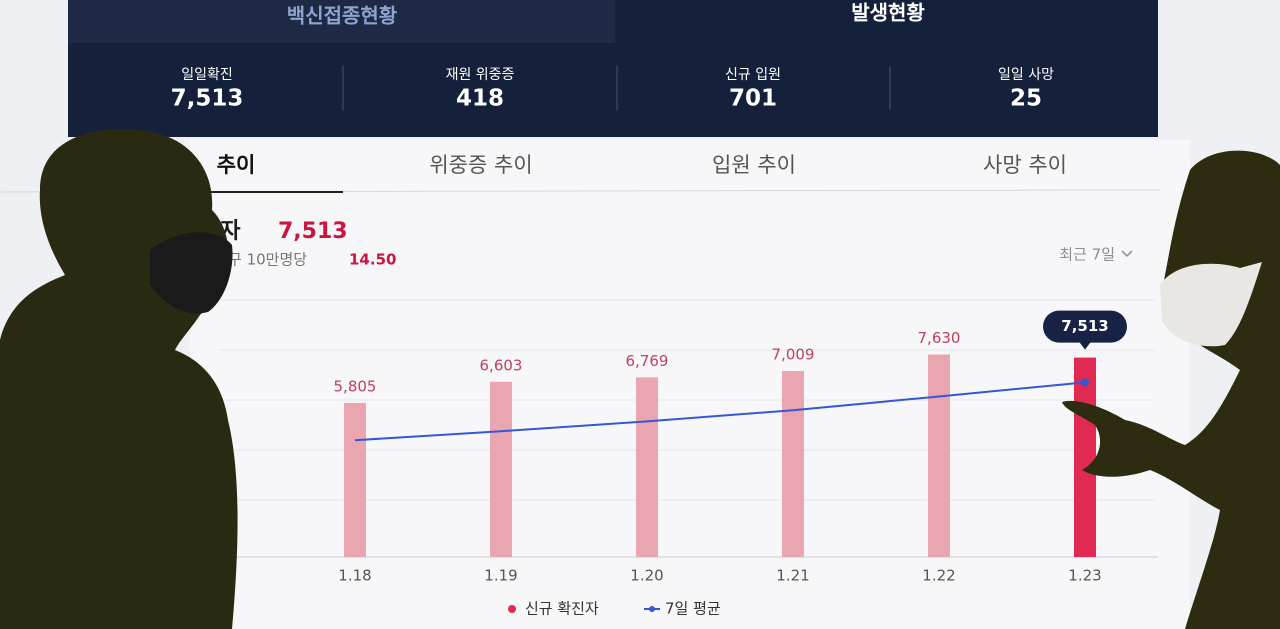 Image resolution: width=1280 pixels, height=629 pixels. I want to click on summary-sub-value: 14.50, so click(372, 260).